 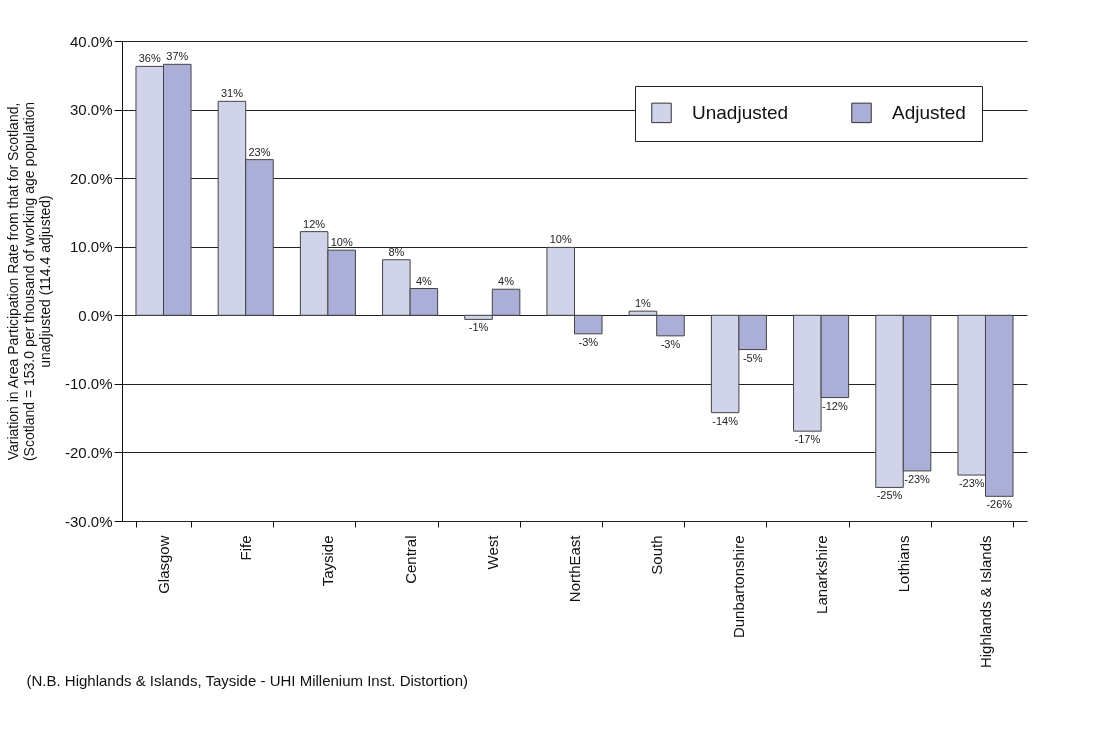 What do you see at coordinates (478, 327) in the screenshot?
I see `data-label: -1%` at bounding box center [478, 327].